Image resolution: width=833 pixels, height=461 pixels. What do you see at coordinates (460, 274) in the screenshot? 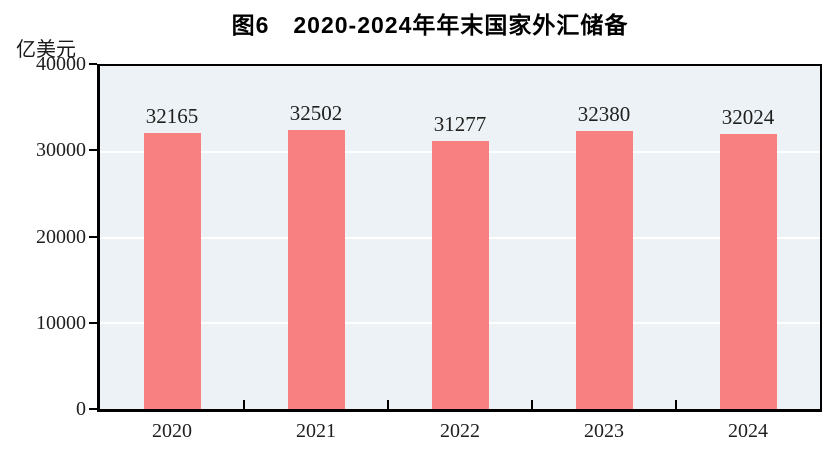
I see `bar-2022` at bounding box center [460, 274].